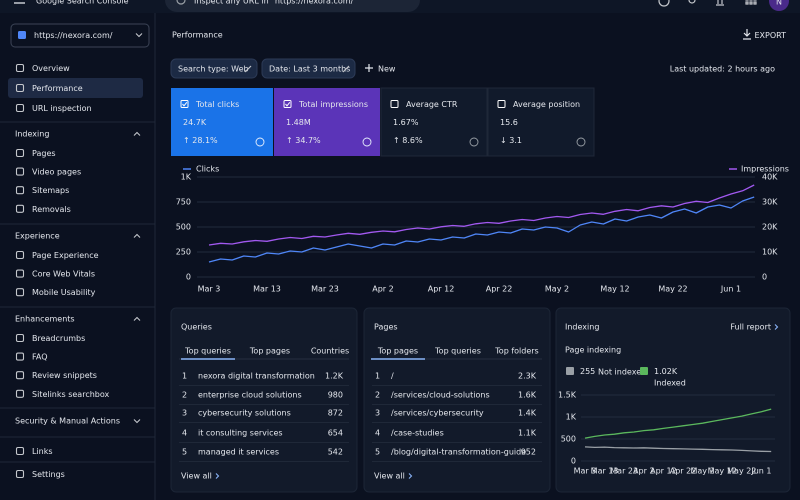 This screenshot has height=500, width=800. I want to click on nav-item: URL inspection, so click(62, 108).